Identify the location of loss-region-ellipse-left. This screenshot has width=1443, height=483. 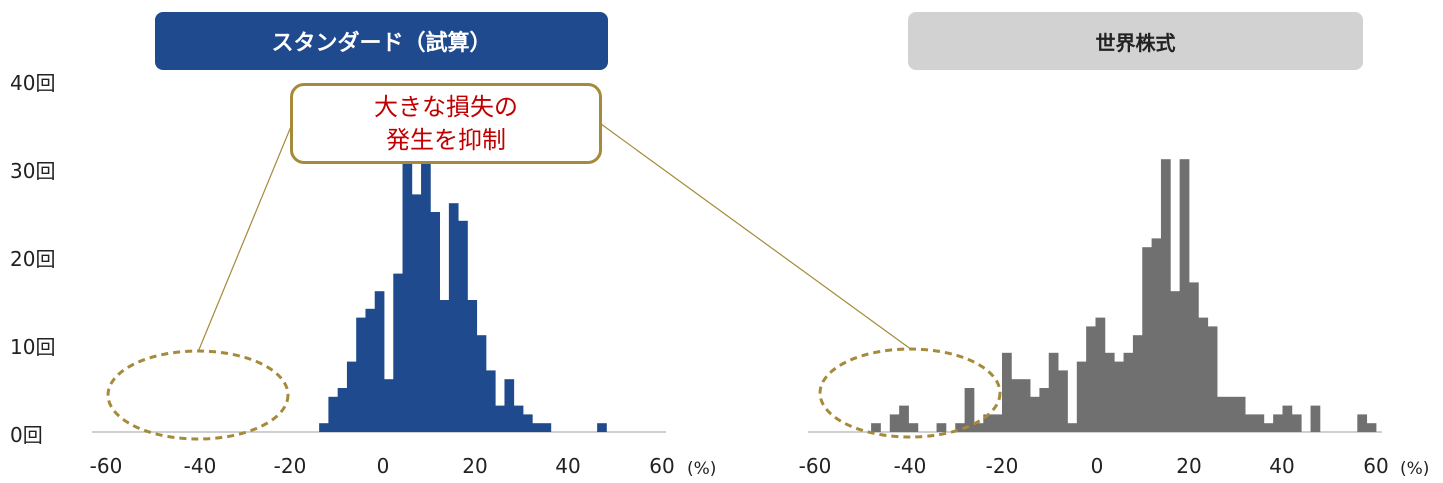
(198, 395).